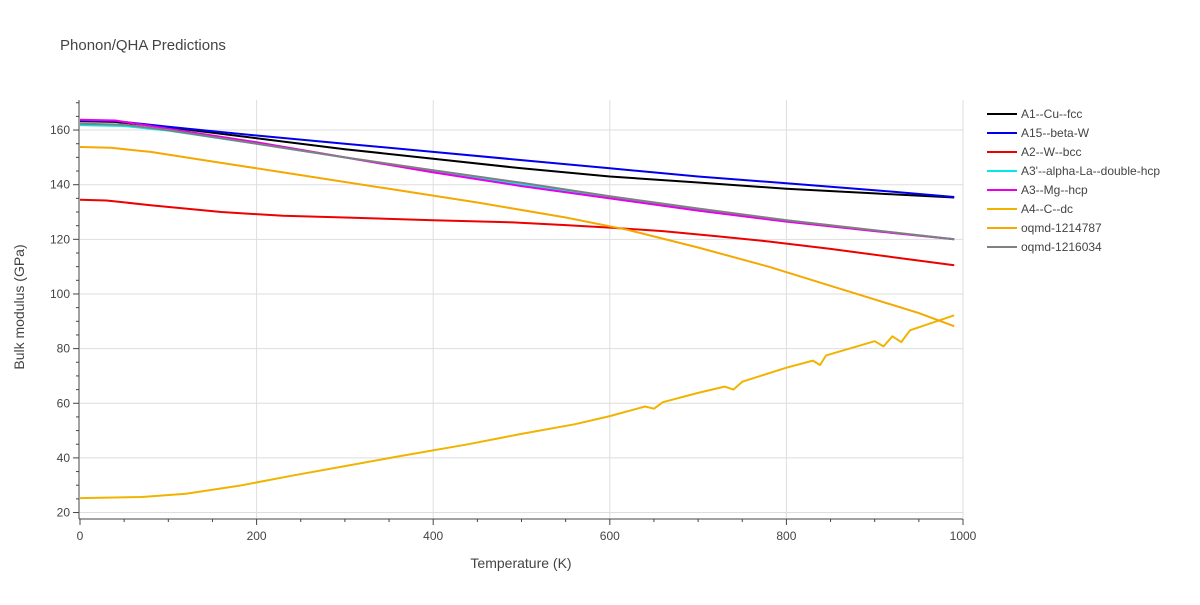  I want to click on y-tick-label: 160, so click(60, 130).